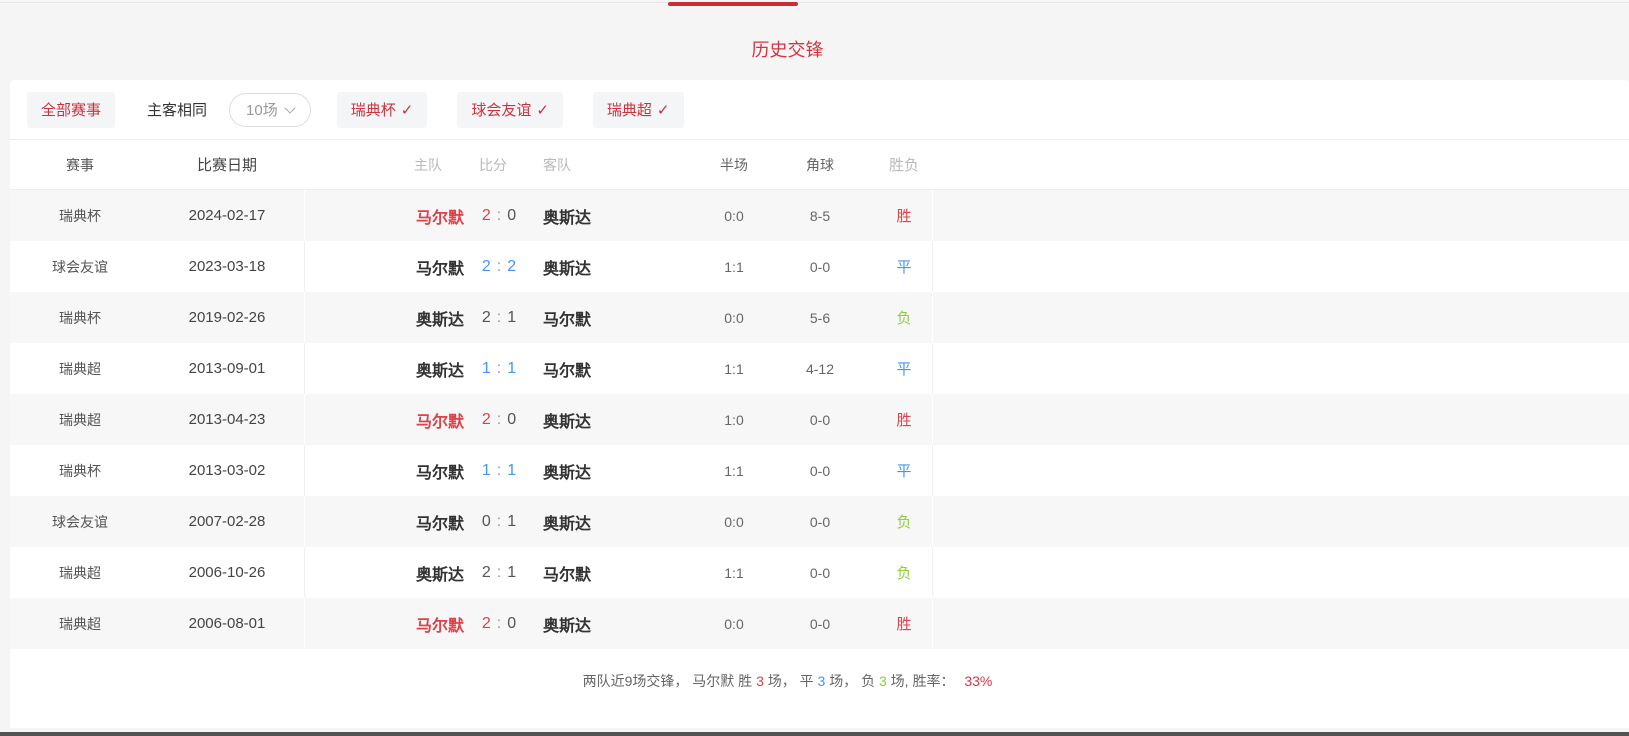 This screenshot has width=1629, height=736. Describe the element at coordinates (814, 734) in the screenshot. I see `bottom-dark-bar` at that location.